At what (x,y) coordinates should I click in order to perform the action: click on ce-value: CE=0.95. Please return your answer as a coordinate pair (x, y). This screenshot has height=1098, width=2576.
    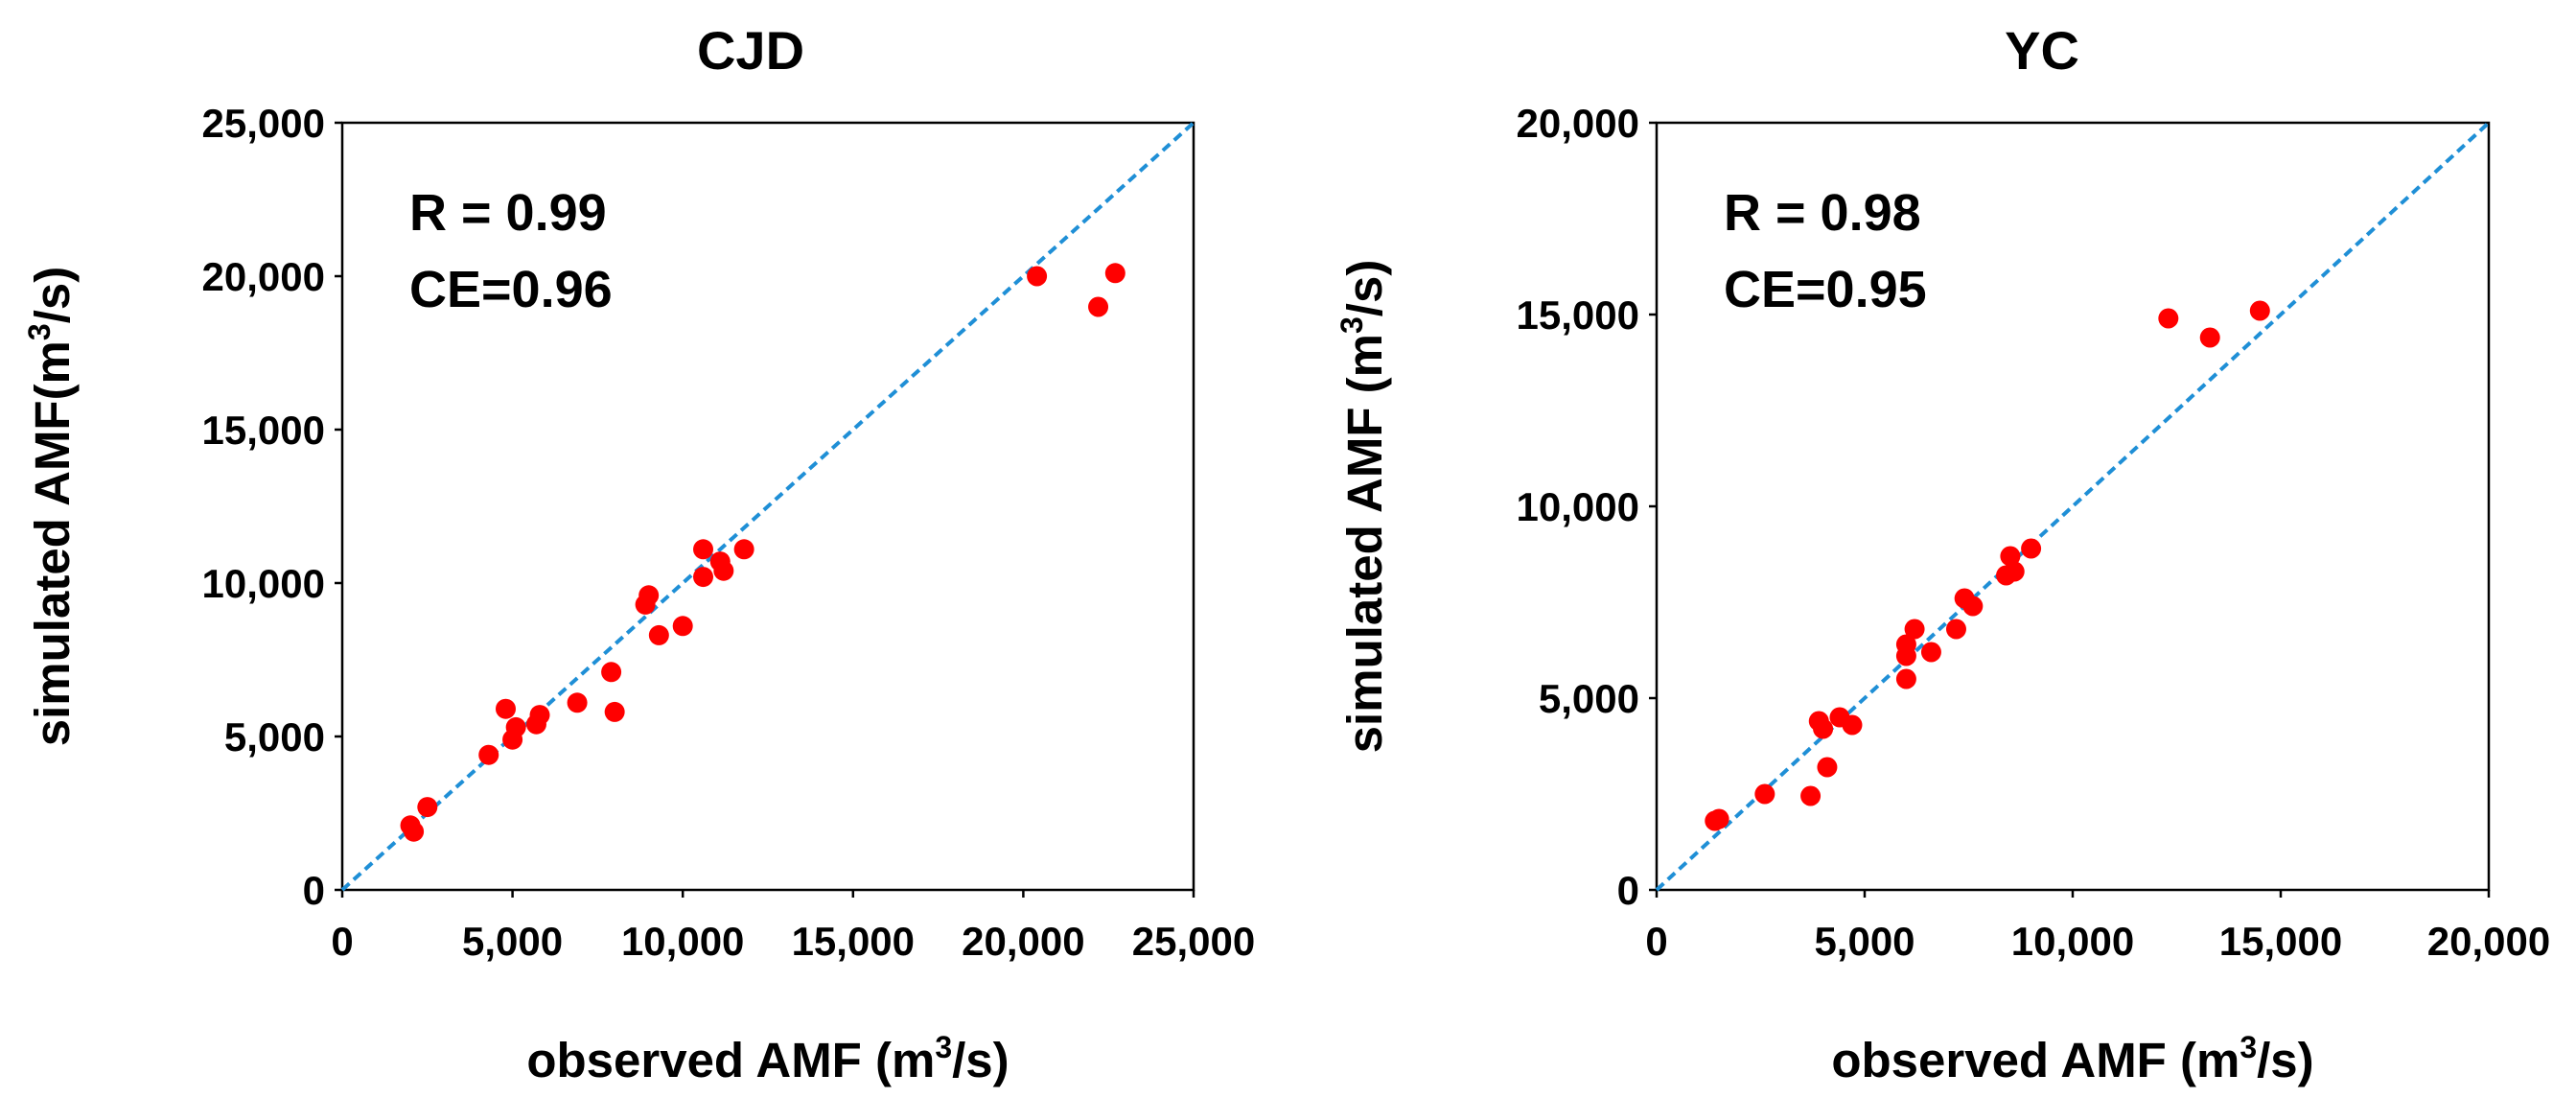
    Looking at the image, I should click on (1826, 289).